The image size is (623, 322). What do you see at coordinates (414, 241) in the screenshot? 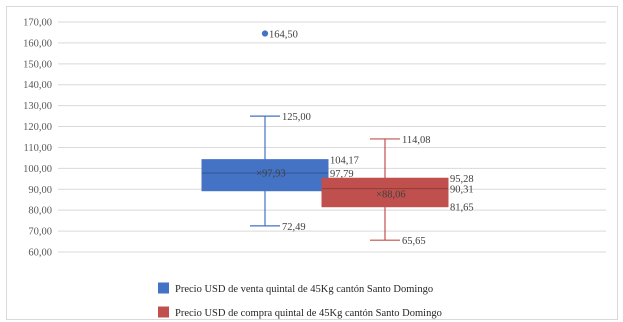
I see `data-label-min: 65,65` at bounding box center [414, 241].